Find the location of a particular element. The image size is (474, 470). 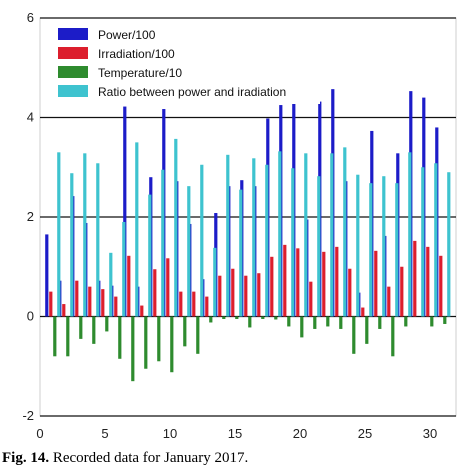

x-tick-label: 30 is located at coordinates (430, 433).